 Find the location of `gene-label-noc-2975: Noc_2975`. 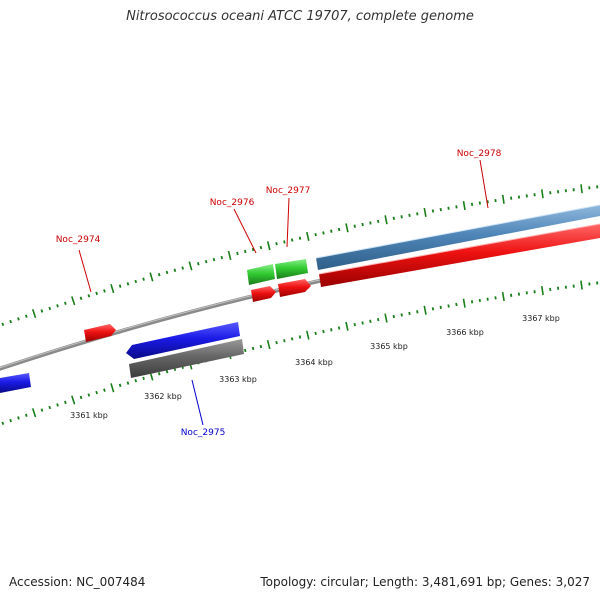

gene-label-noc-2975: Noc_2975 is located at coordinates (203, 433).